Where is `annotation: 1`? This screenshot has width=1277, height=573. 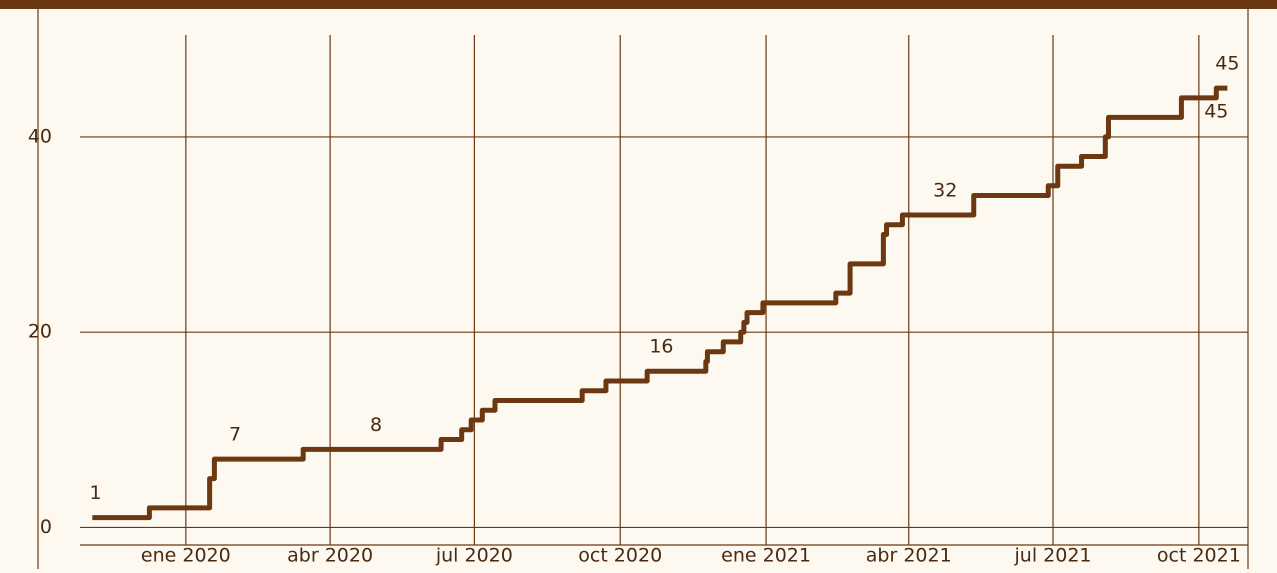 annotation: 1 is located at coordinates (95, 493).